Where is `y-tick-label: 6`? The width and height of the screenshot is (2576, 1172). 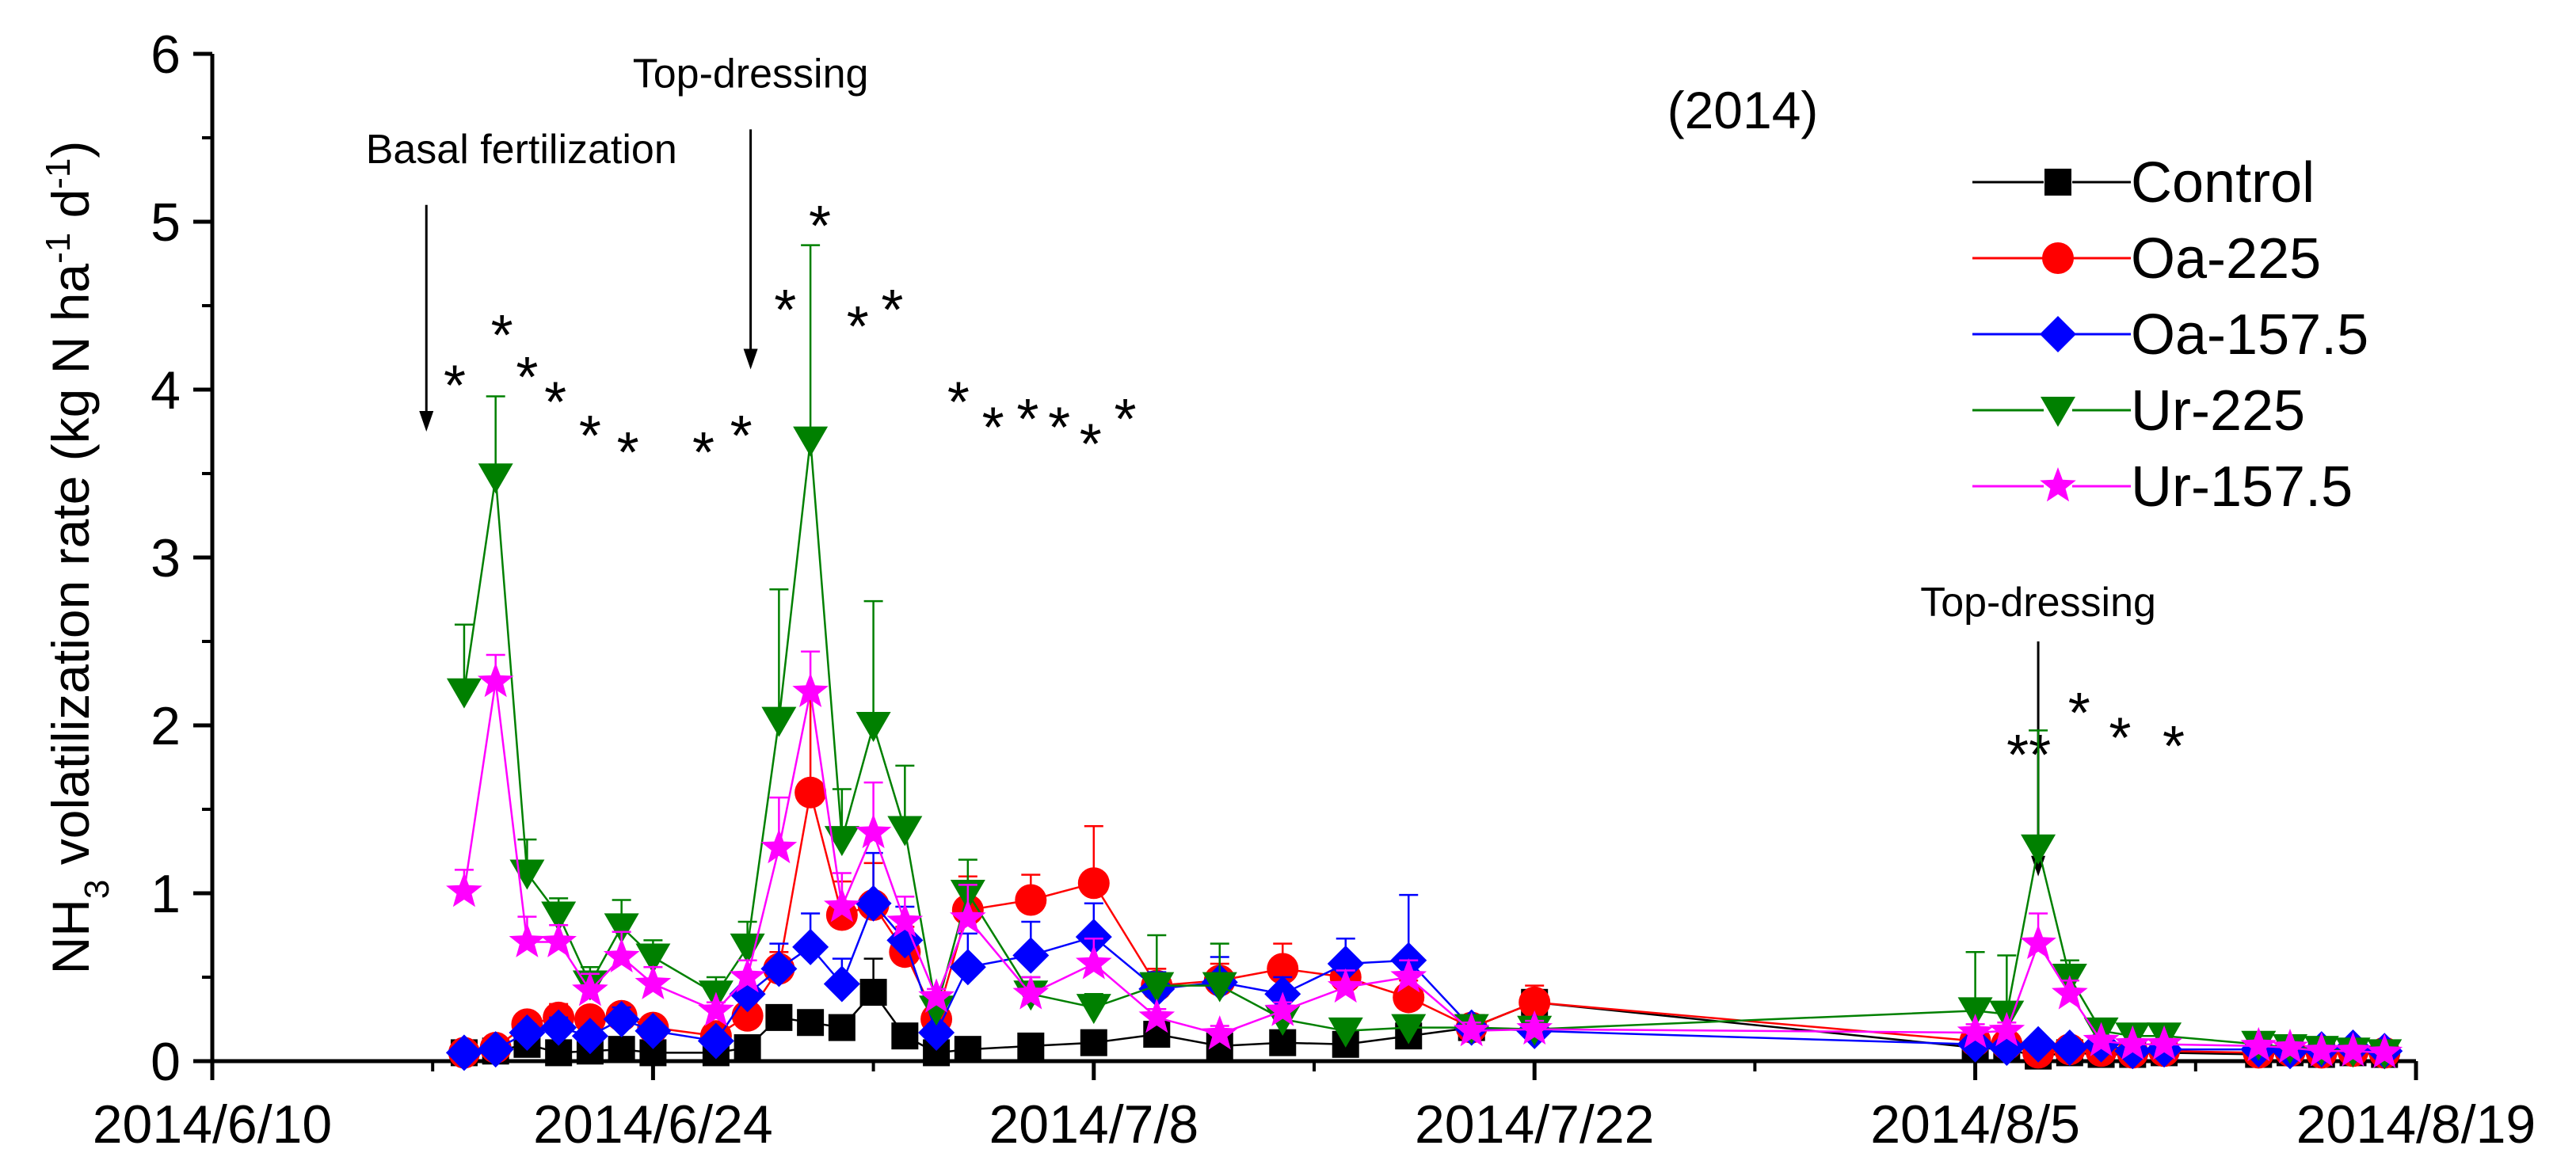
y-tick-label: 6 is located at coordinates (166, 55).